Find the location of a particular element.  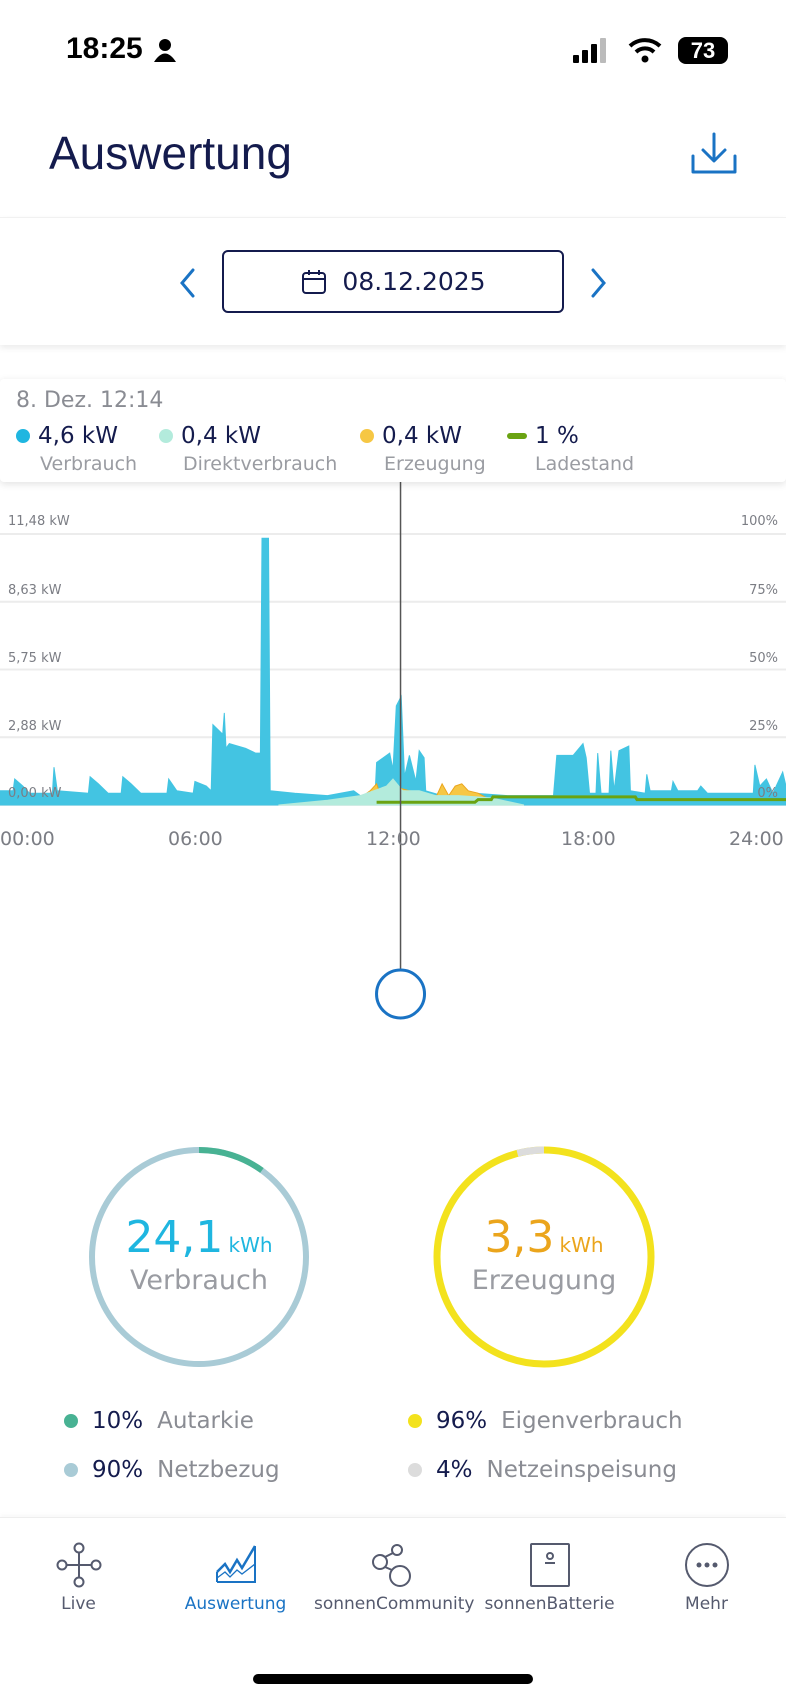

battery-device-icon is located at coordinates (549, 1565).